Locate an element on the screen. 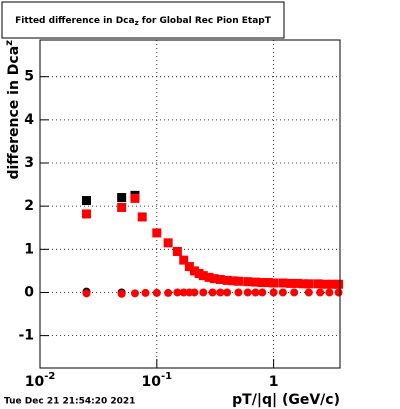 This screenshot has width=400, height=409. title-text: Fitted difference in Dca is located at coordinates (74, 21).